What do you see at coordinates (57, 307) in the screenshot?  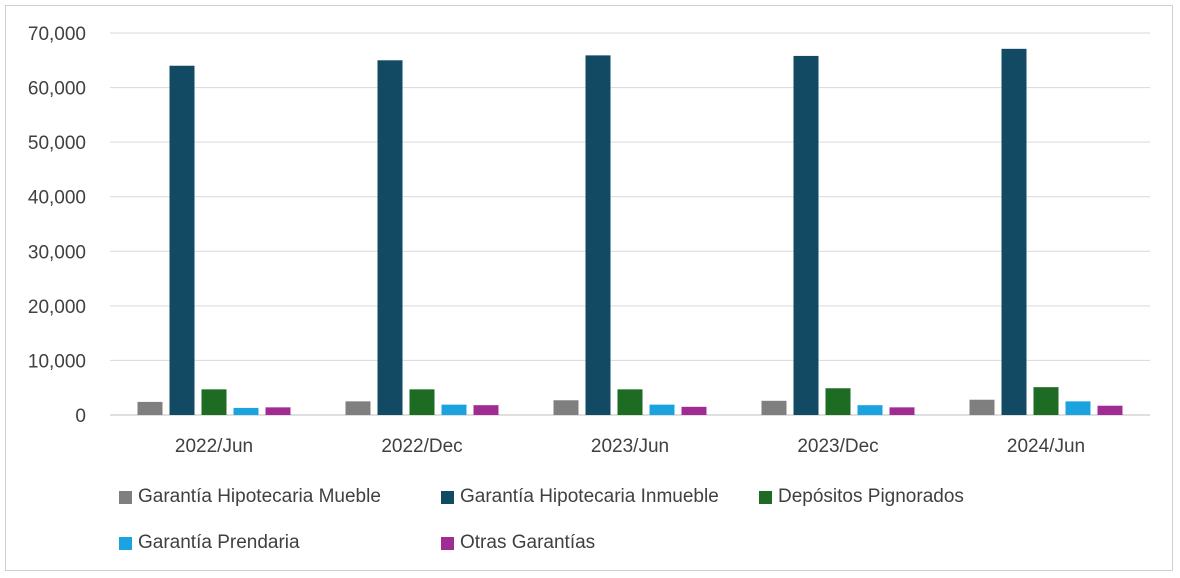 I see `y-tick-label: 20,000` at bounding box center [57, 307].